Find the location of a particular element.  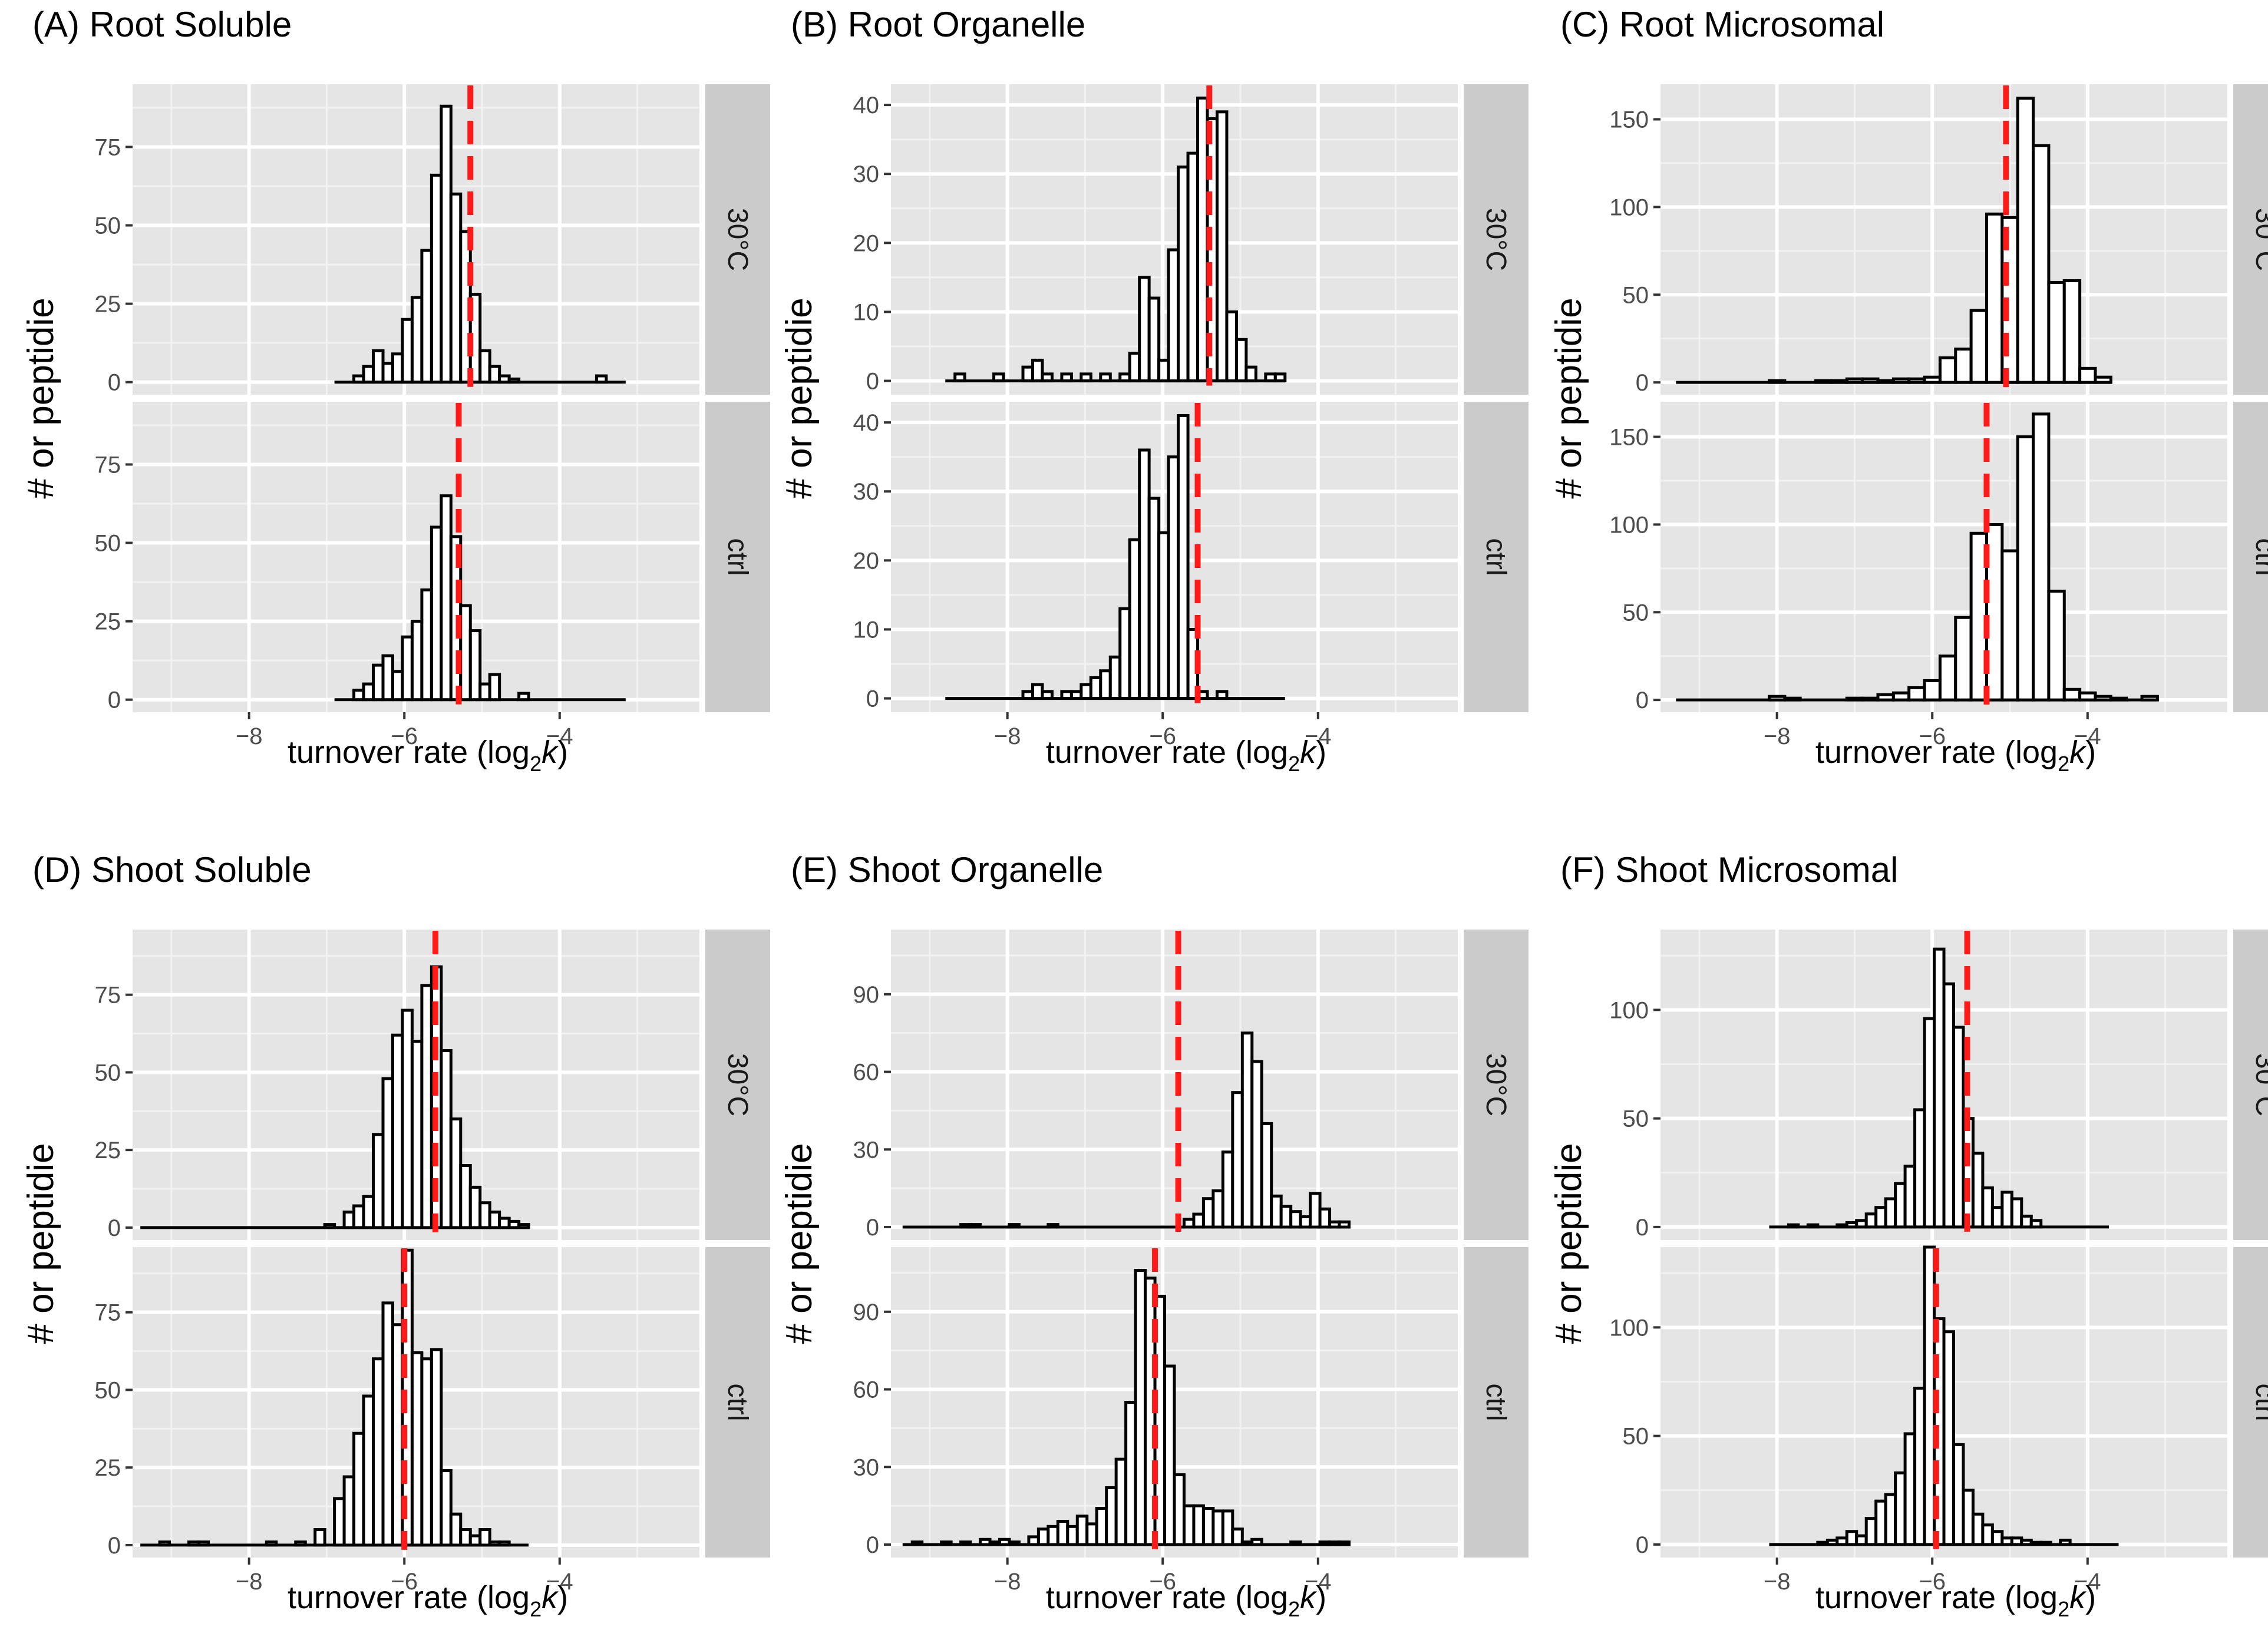

facet-panel: 0 30 60 90 30°C is located at coordinates (1190, 1085).